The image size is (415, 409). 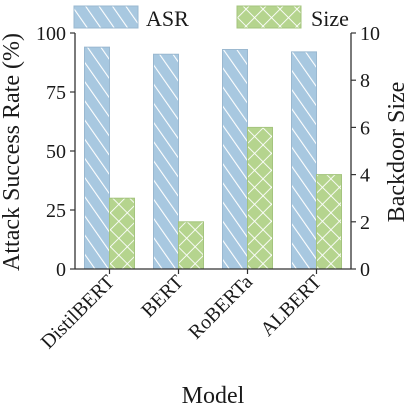 I want to click on bar-asr-distilbert, so click(x=97, y=158).